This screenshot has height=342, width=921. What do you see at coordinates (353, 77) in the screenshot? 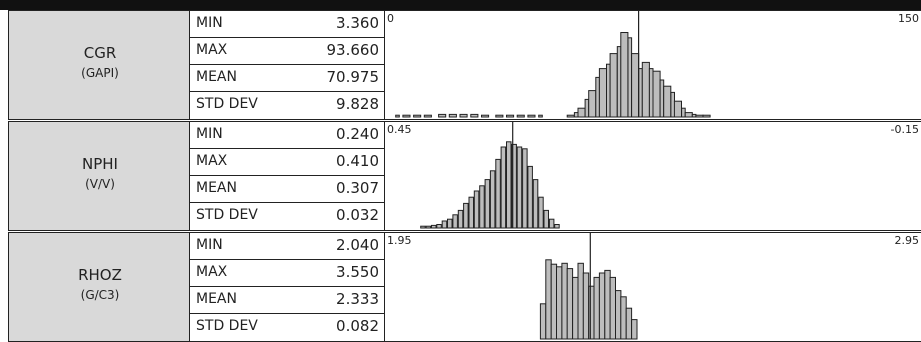
I see `stat-value: 70.975` at bounding box center [353, 77].